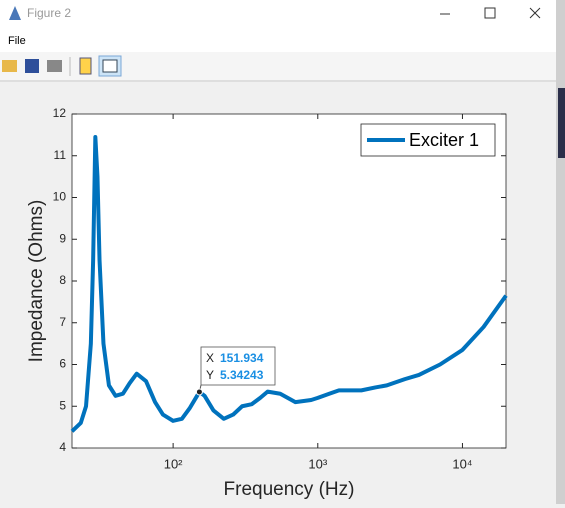 The image size is (565, 508). I want to click on y-axis-label: Impedance (Ohms), so click(36, 281).